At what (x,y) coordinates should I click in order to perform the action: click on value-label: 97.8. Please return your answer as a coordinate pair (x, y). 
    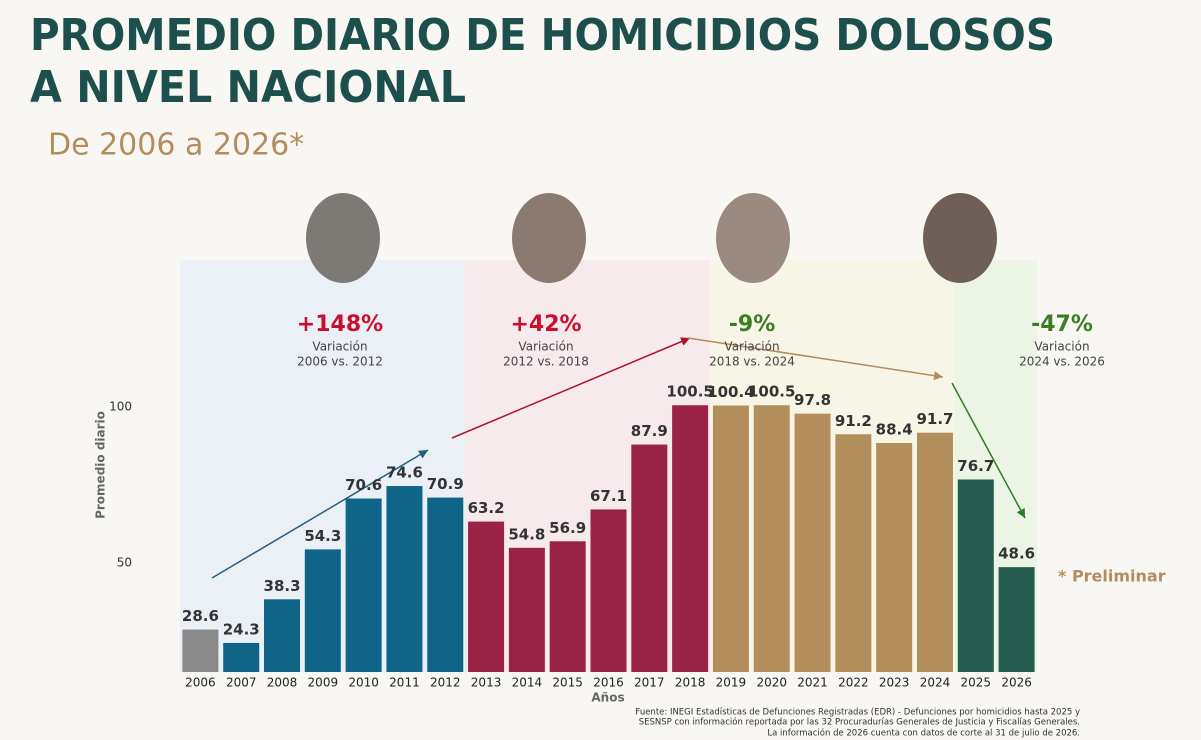
    Looking at the image, I should click on (812, 400).